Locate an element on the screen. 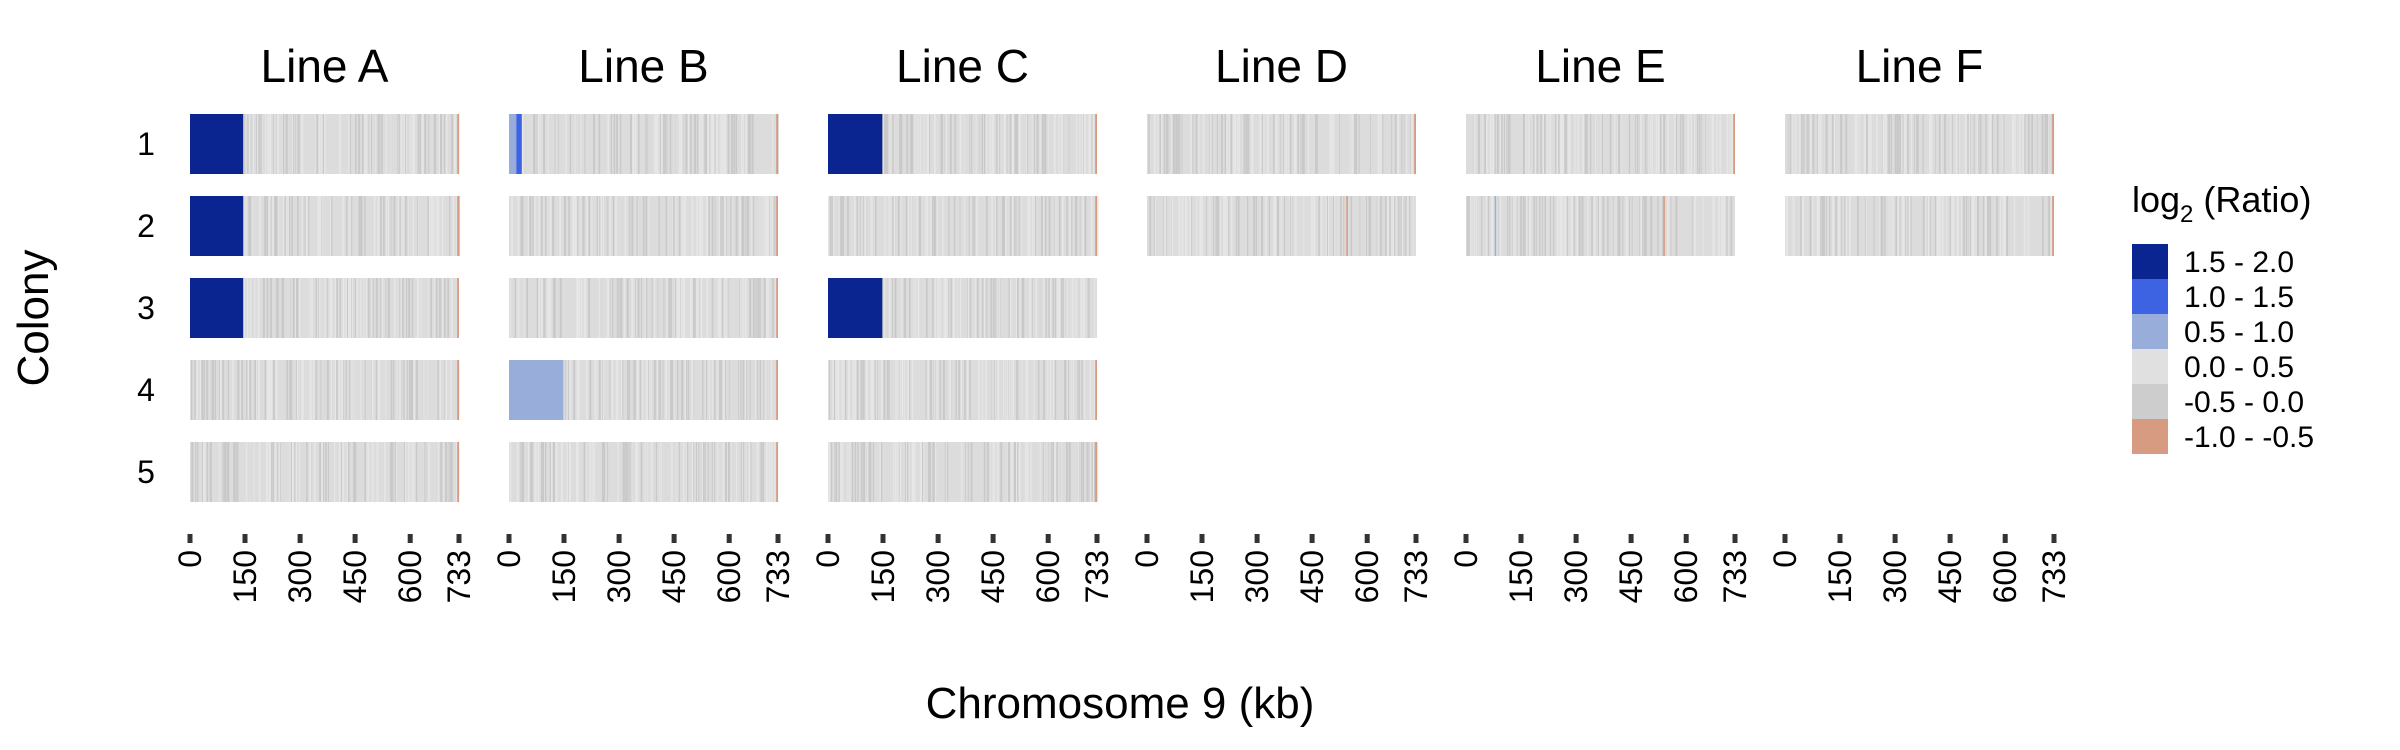 The height and width of the screenshot is (750, 2400). legend-swatch is located at coordinates (2150, 366).